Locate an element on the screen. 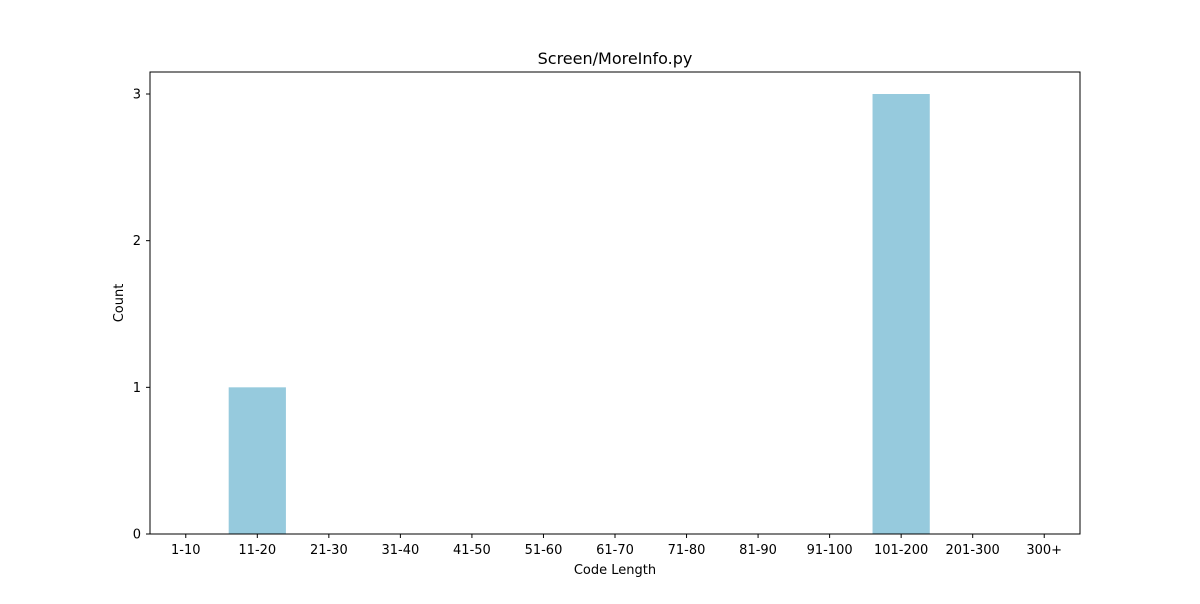 Image resolution: width=1200 pixels, height=604 pixels. x-tick-label: 300+ is located at coordinates (1044, 550).